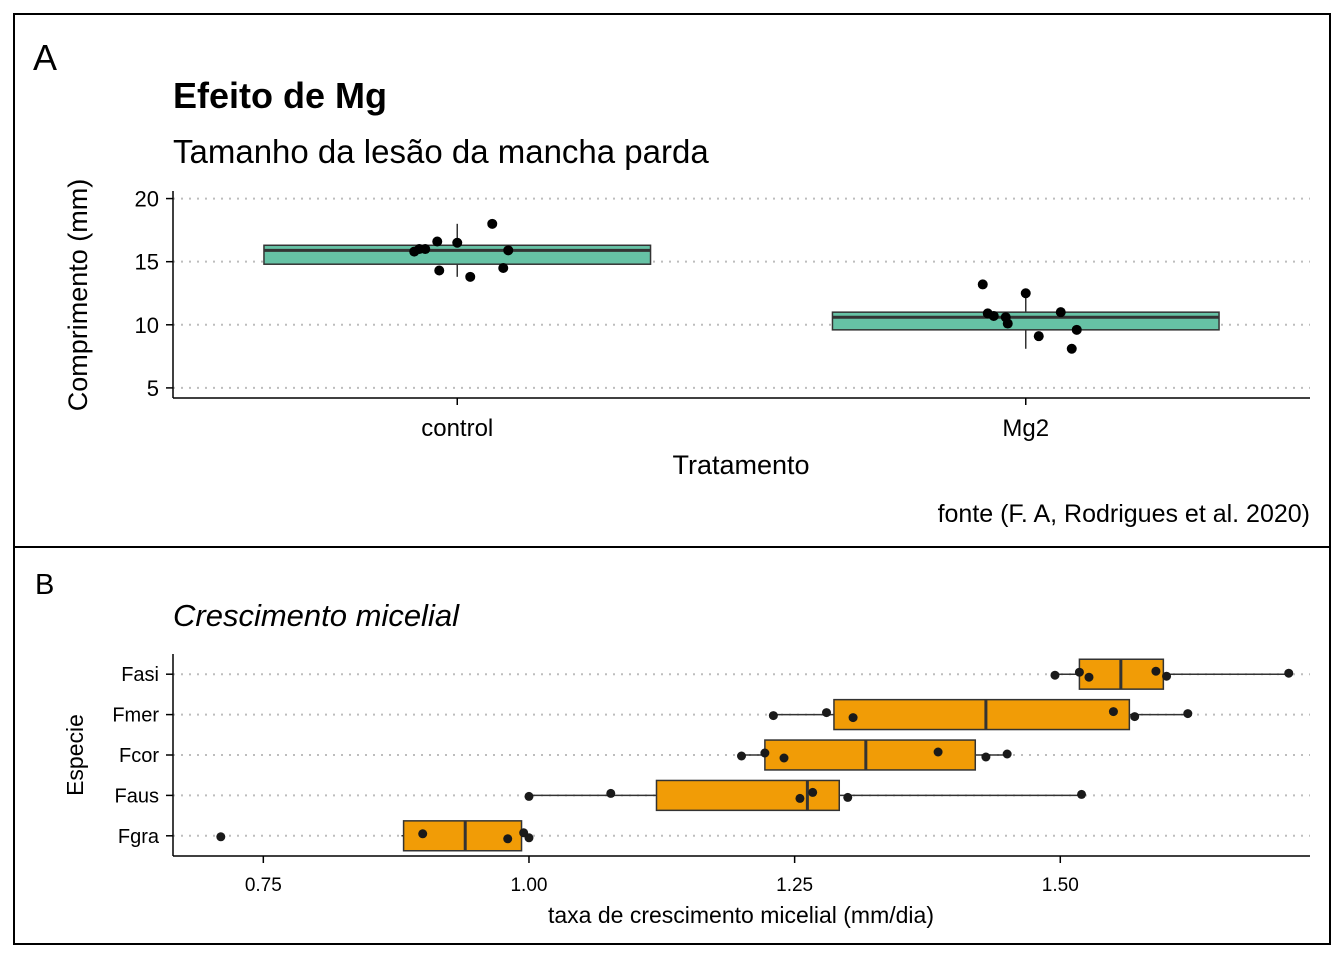 This screenshot has width=1344, height=960. I want to click on panel-a-subtitle: Tamanho da lesão da mancha parda, so click(441, 151).